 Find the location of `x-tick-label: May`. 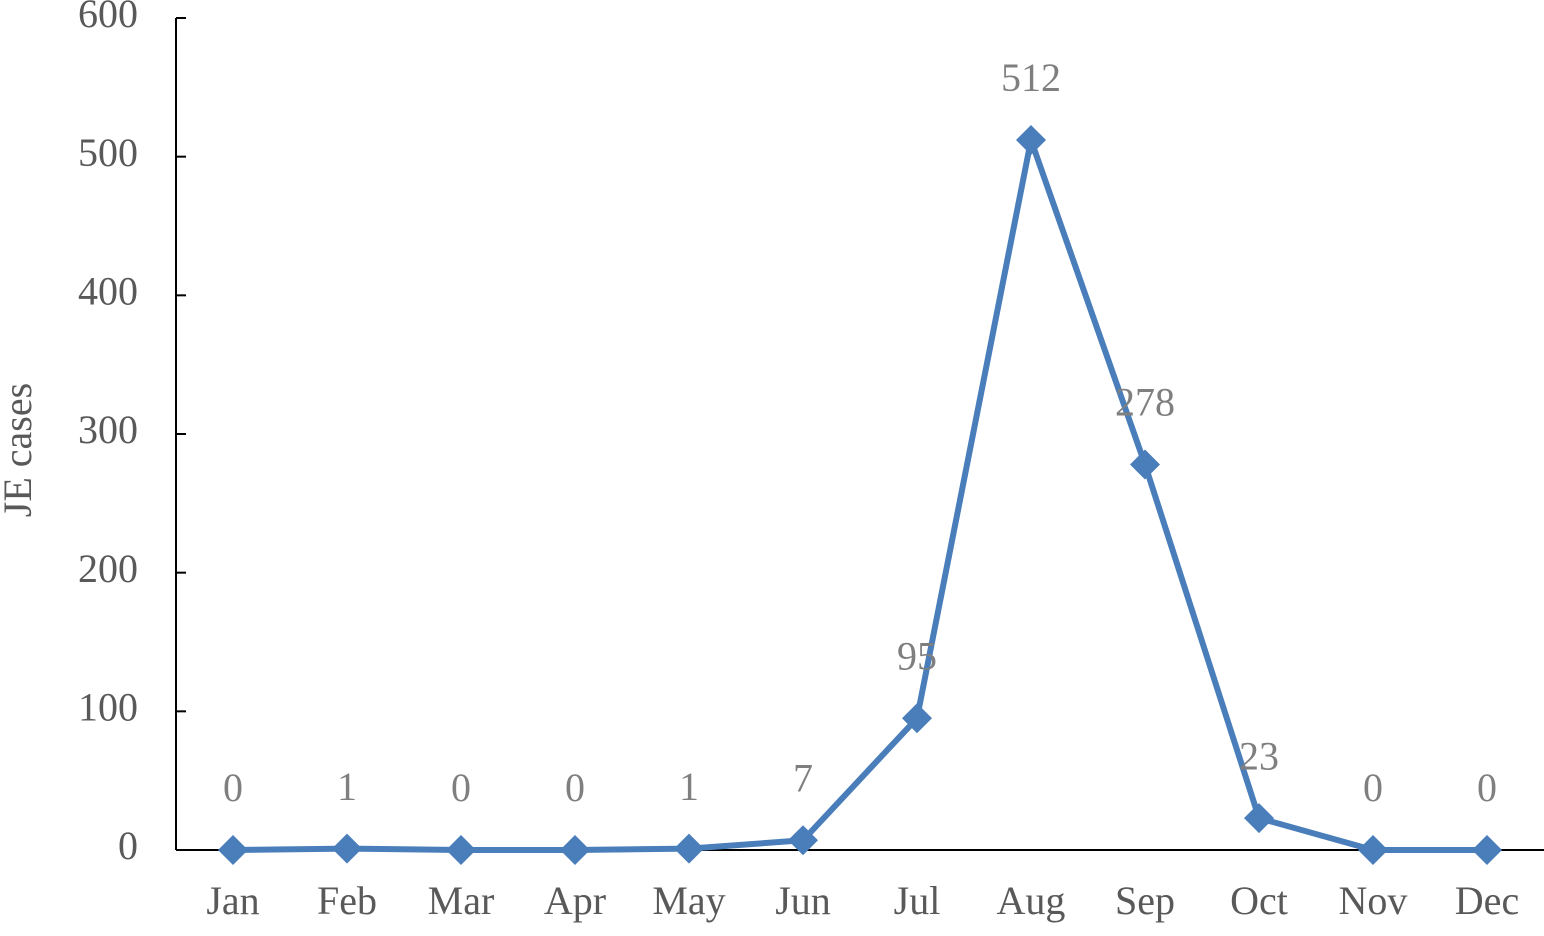

x-tick-label: May is located at coordinates (688, 900).